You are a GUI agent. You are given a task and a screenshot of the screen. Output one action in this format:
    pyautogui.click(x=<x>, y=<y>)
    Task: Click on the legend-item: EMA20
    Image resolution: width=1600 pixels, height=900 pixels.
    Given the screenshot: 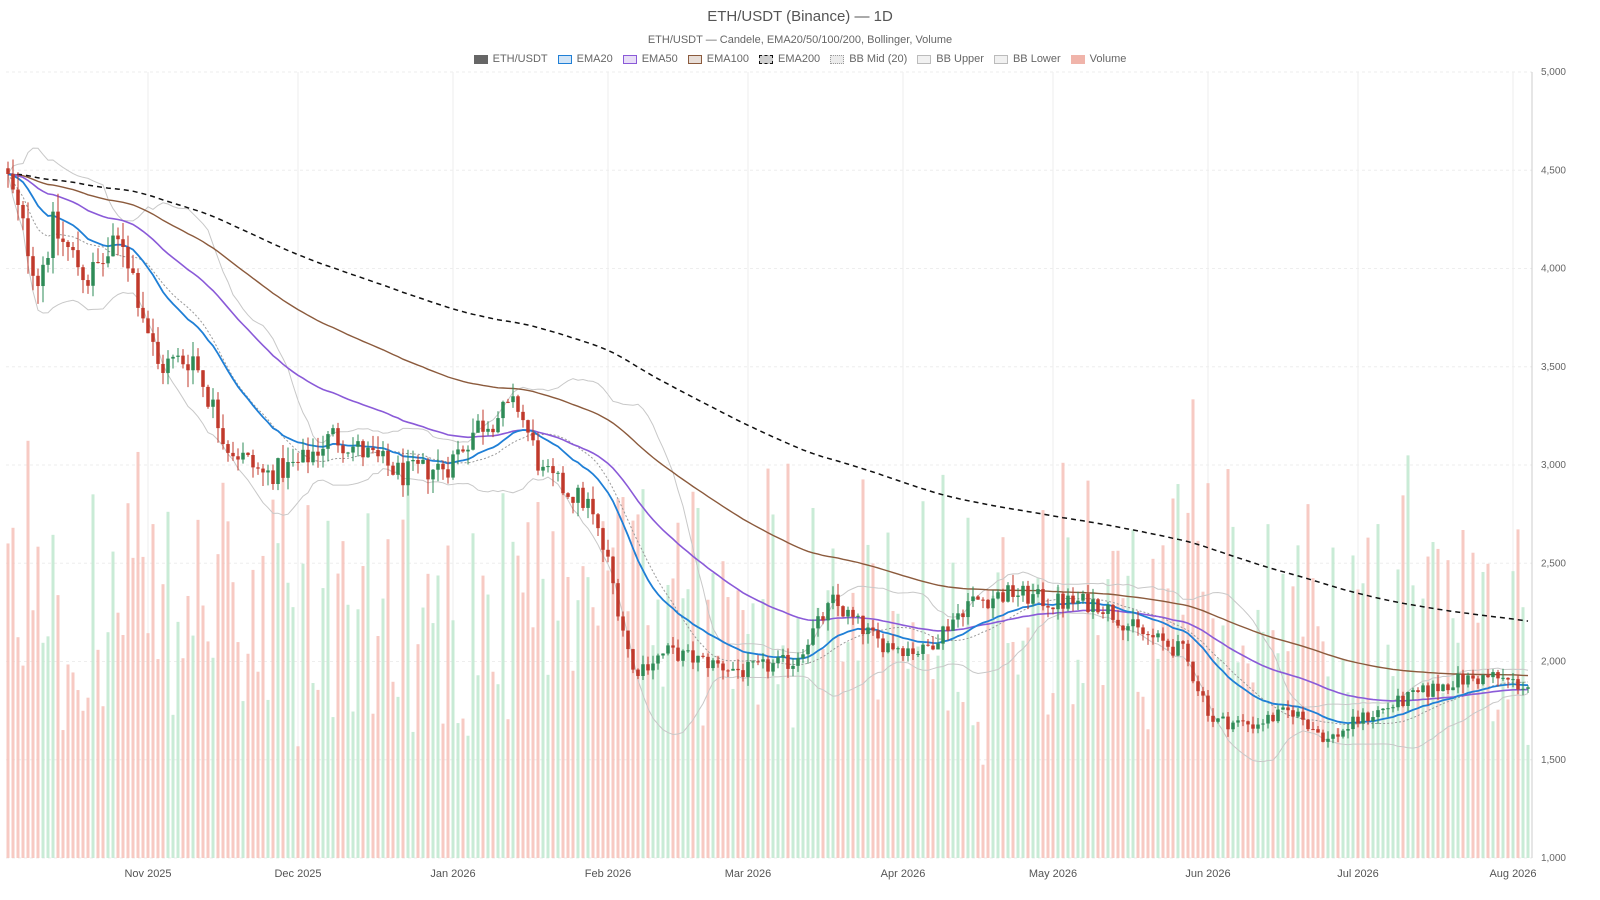 What is the action you would take?
    pyautogui.click(x=585, y=59)
    